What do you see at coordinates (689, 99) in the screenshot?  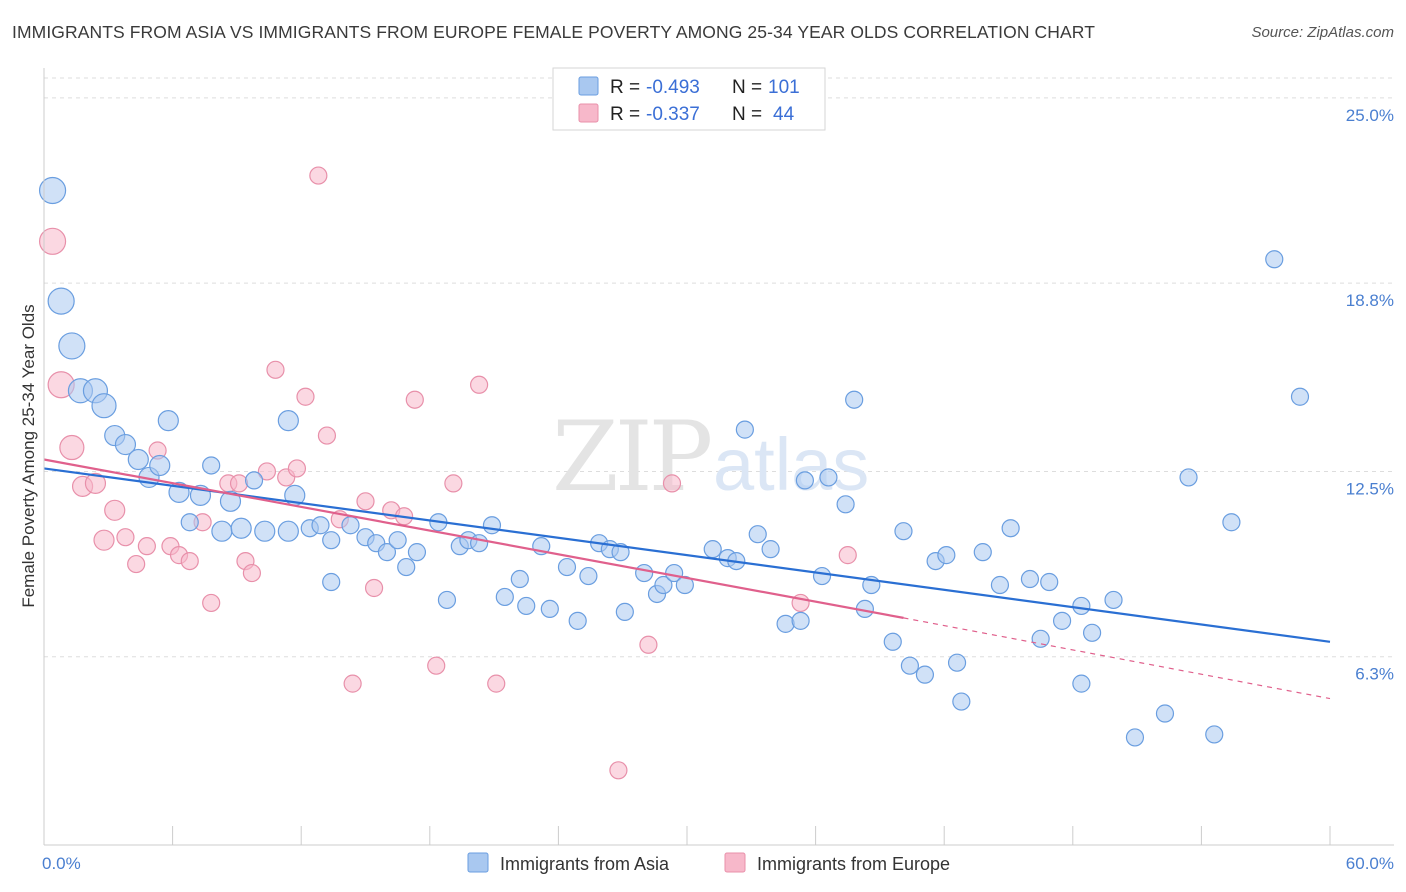 I see `stats-legend: R = -0.493 N = 101 R = -0.337 N = 44` at bounding box center [689, 99].